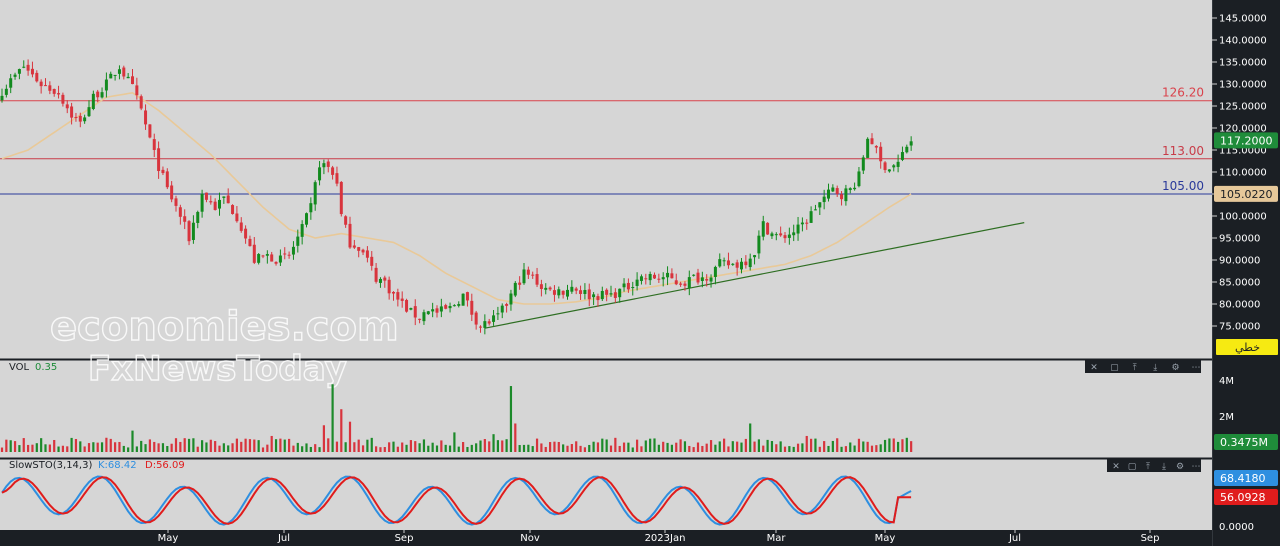  Describe the element at coordinates (1247, 347) in the screenshot. I see `drawing-tool-tag-bg` at that location.